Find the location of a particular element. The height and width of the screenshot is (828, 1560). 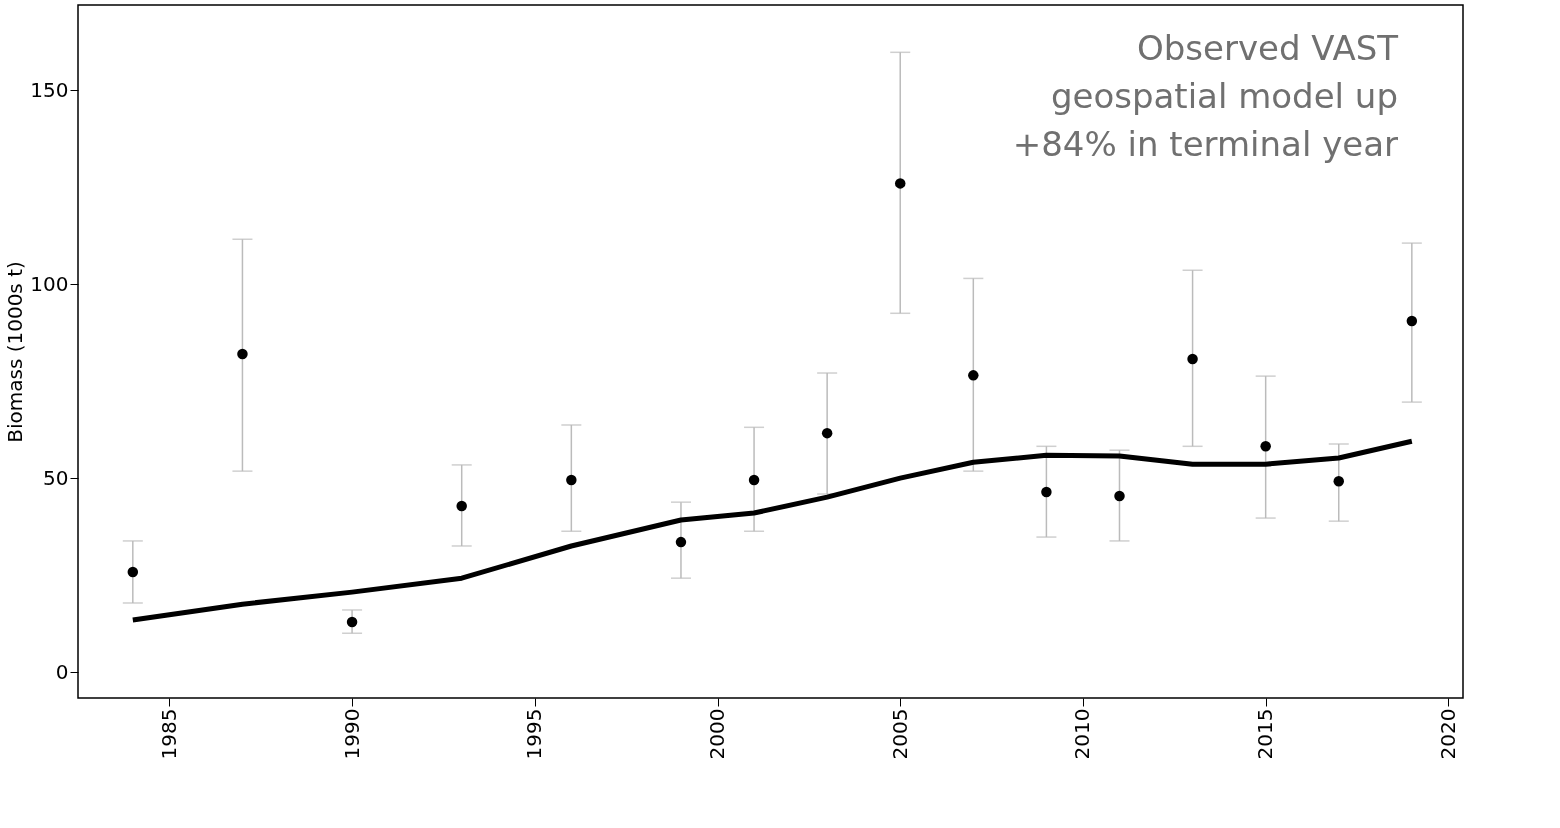

y-tick-label: 150 is located at coordinates (49, 89).